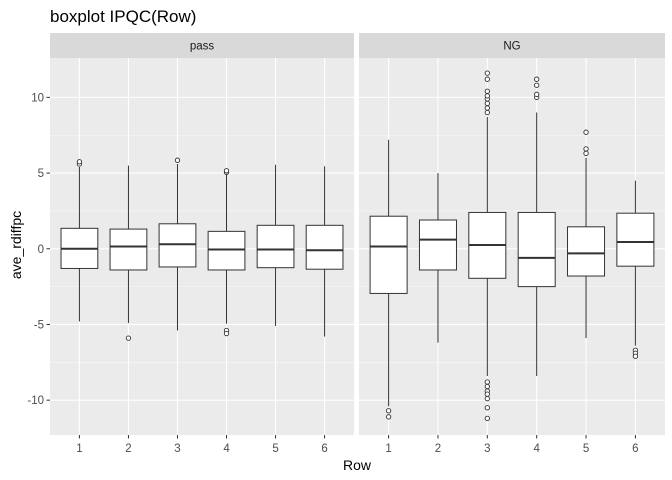 The width and height of the screenshot is (672, 480). What do you see at coordinates (357, 465) in the screenshot?
I see `x-axis-title: Row` at bounding box center [357, 465].